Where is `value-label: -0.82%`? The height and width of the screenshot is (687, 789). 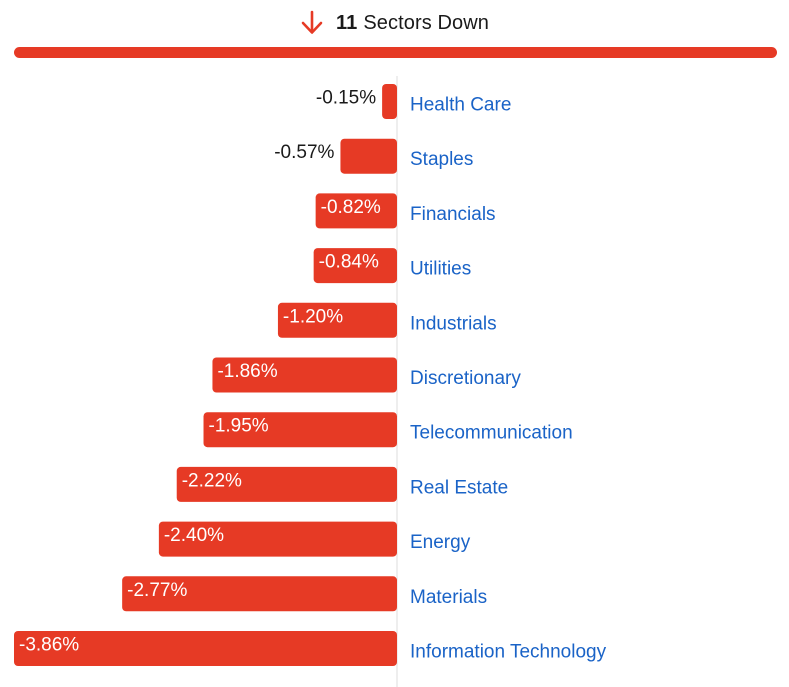 value-label: -0.82% is located at coordinates (351, 207).